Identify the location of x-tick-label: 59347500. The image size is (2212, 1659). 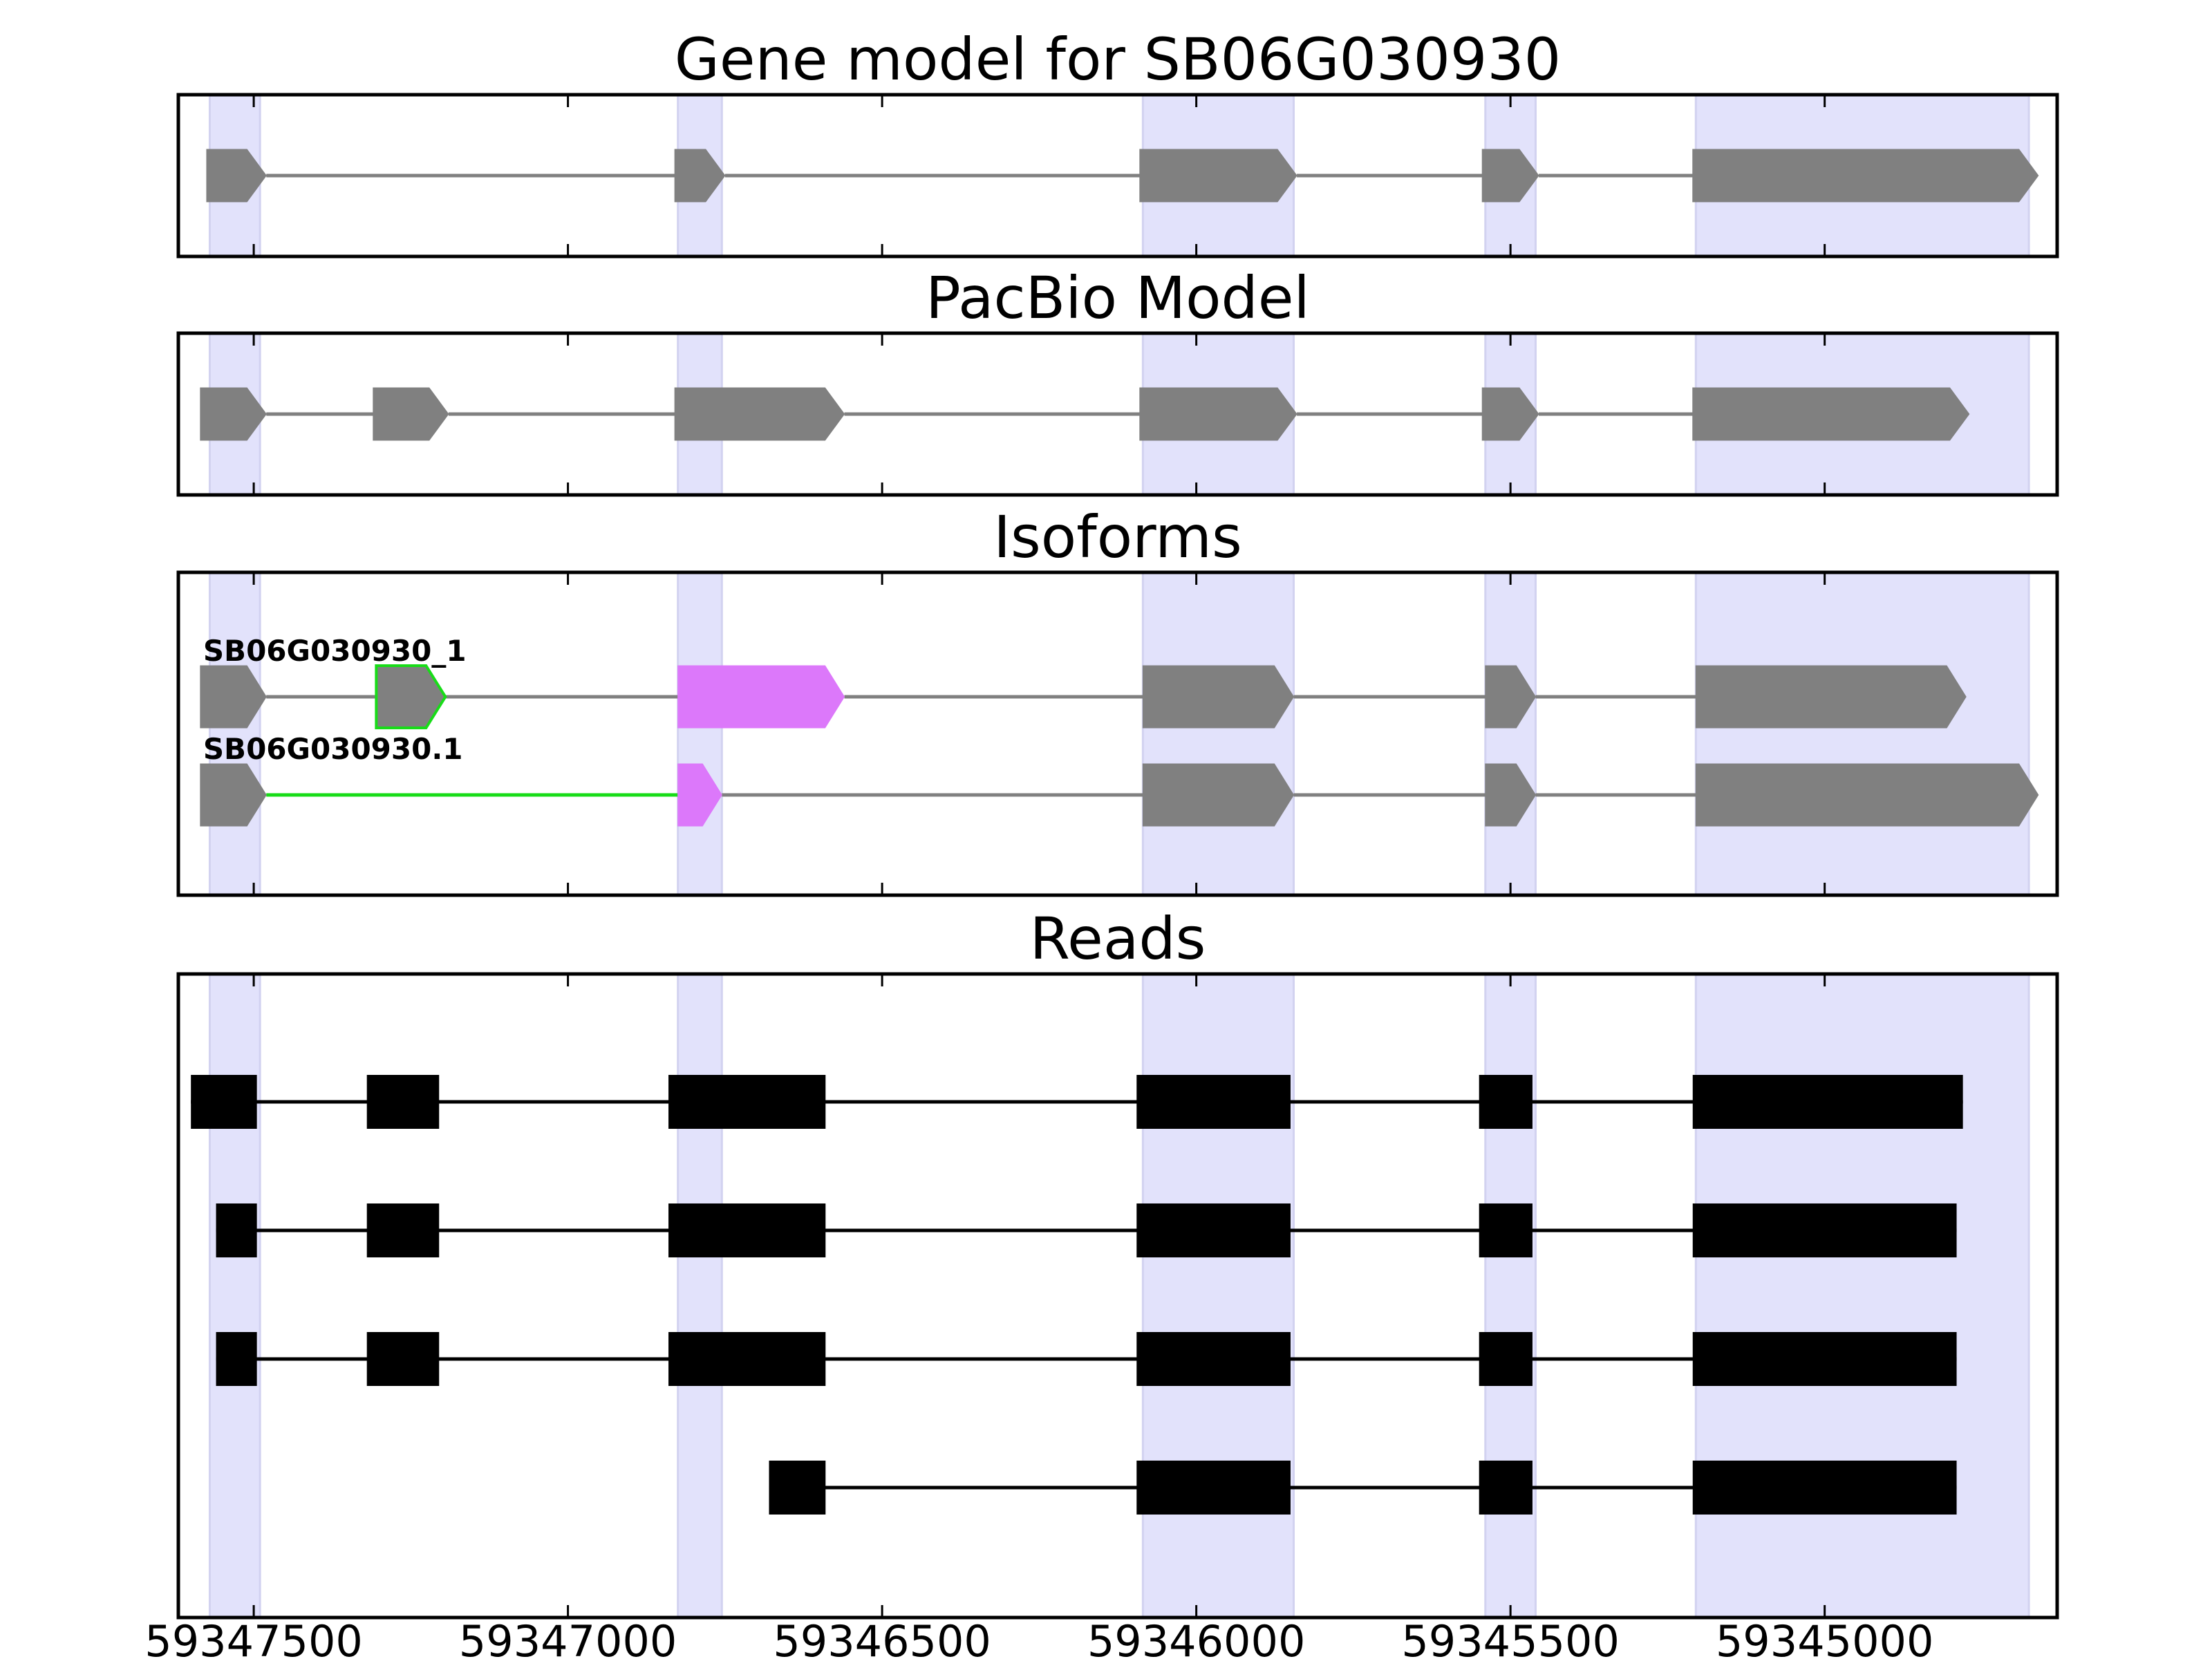
(253, 1638).